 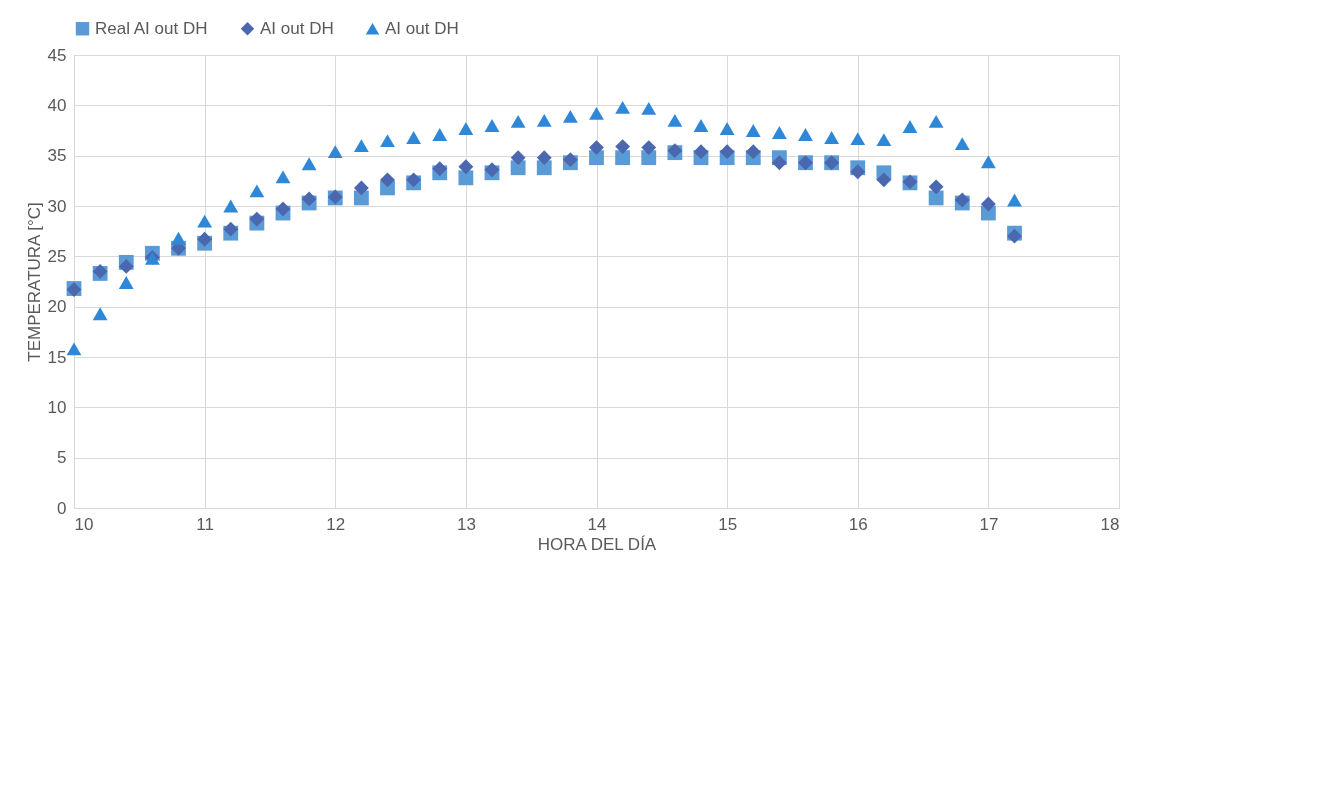 I want to click on y-axis-title: TEMPERATURA [°C], so click(x=34, y=282).